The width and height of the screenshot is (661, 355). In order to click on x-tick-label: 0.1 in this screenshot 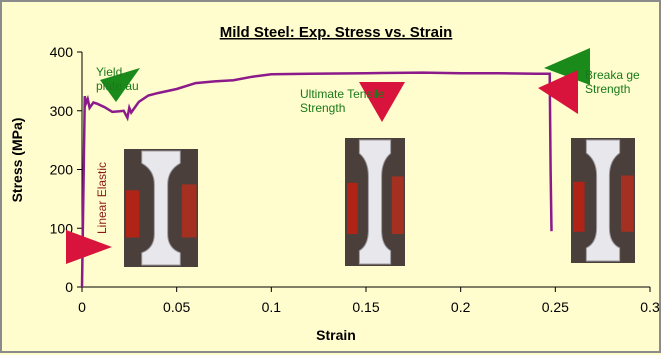, I will do `click(272, 307)`.